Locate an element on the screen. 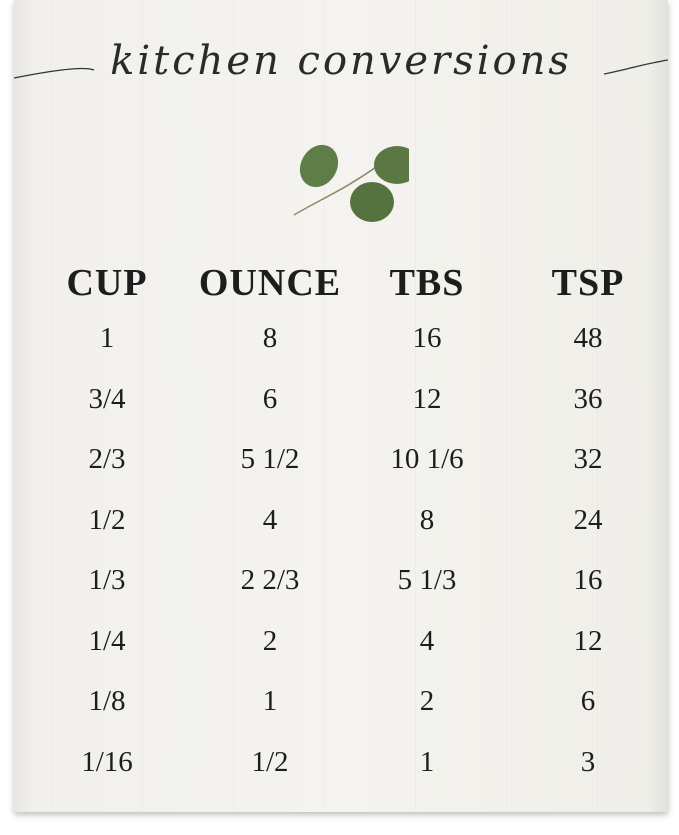 This screenshot has height=835, width=679. table-cell: 48 is located at coordinates (588, 338).